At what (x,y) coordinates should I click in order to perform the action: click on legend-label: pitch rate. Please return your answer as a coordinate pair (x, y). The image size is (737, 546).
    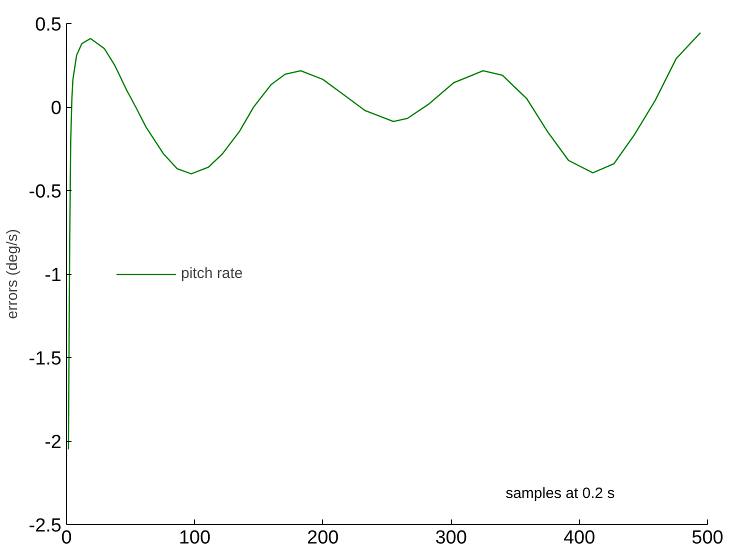
    Looking at the image, I should click on (212, 273).